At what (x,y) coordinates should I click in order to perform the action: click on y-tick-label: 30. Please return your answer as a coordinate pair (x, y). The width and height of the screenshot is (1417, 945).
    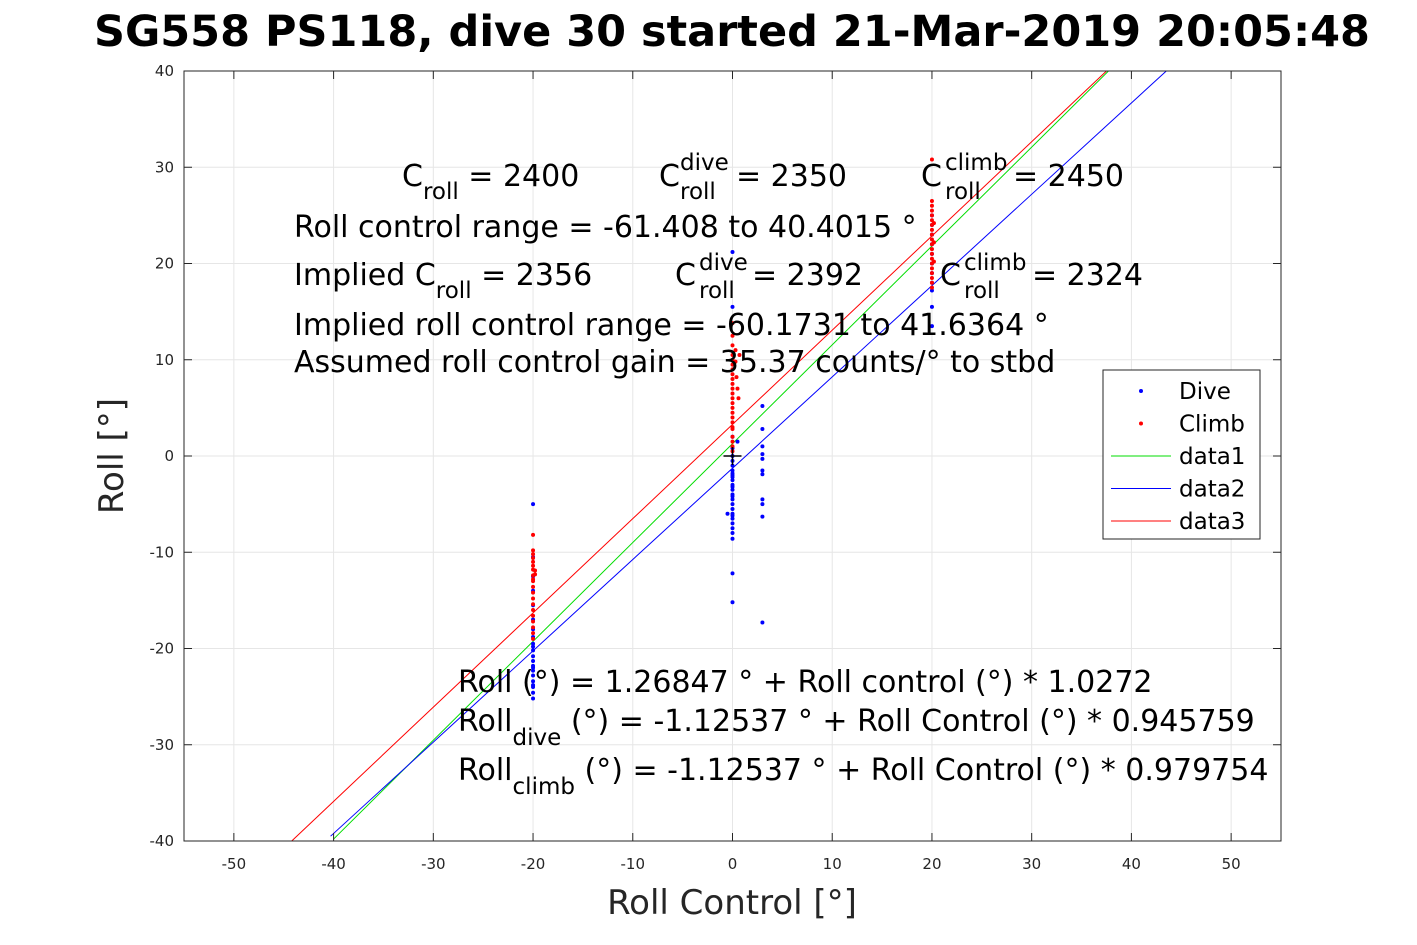
    Looking at the image, I should click on (164, 167).